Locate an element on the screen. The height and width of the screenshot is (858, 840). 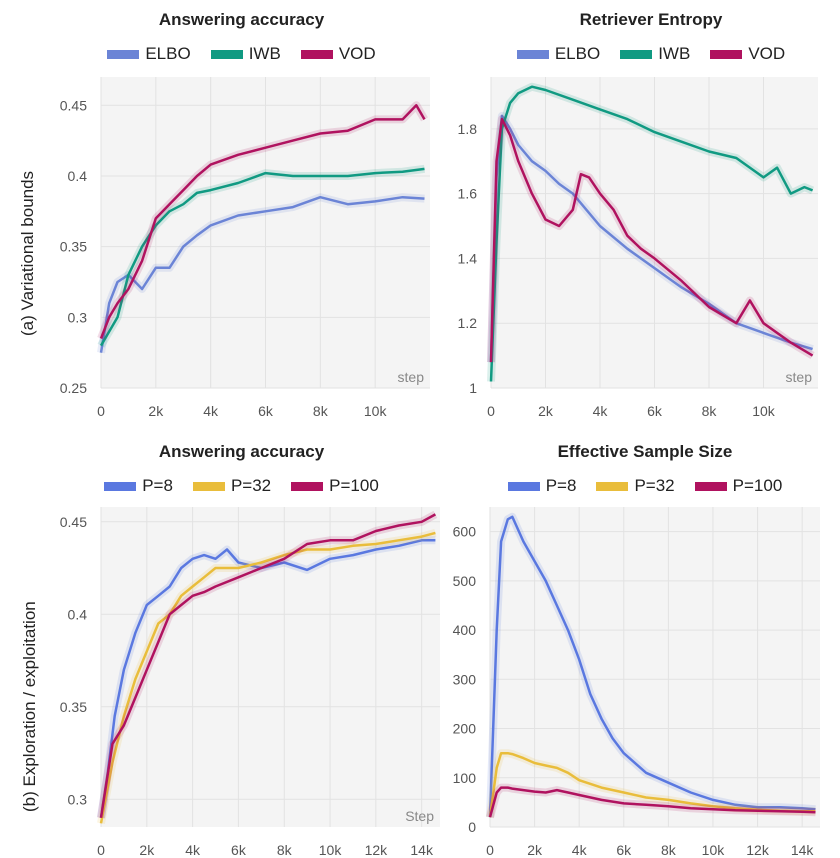
legend: ELBO IWB VOD is located at coordinates (241, 54).